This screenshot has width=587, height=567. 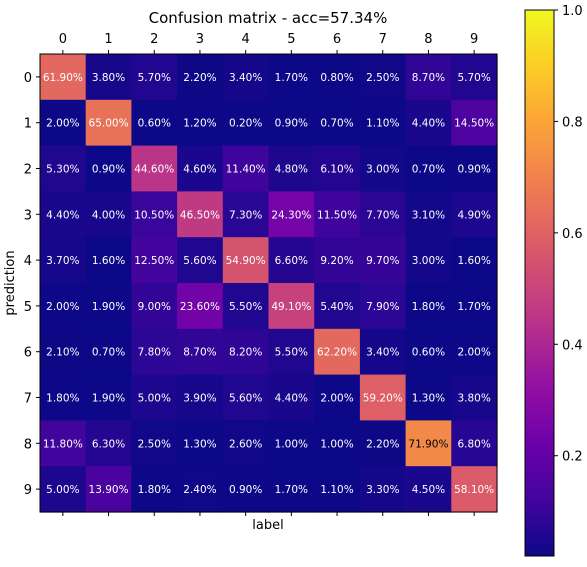 I want to click on cell-value-label: 0.20%, so click(x=245, y=124).